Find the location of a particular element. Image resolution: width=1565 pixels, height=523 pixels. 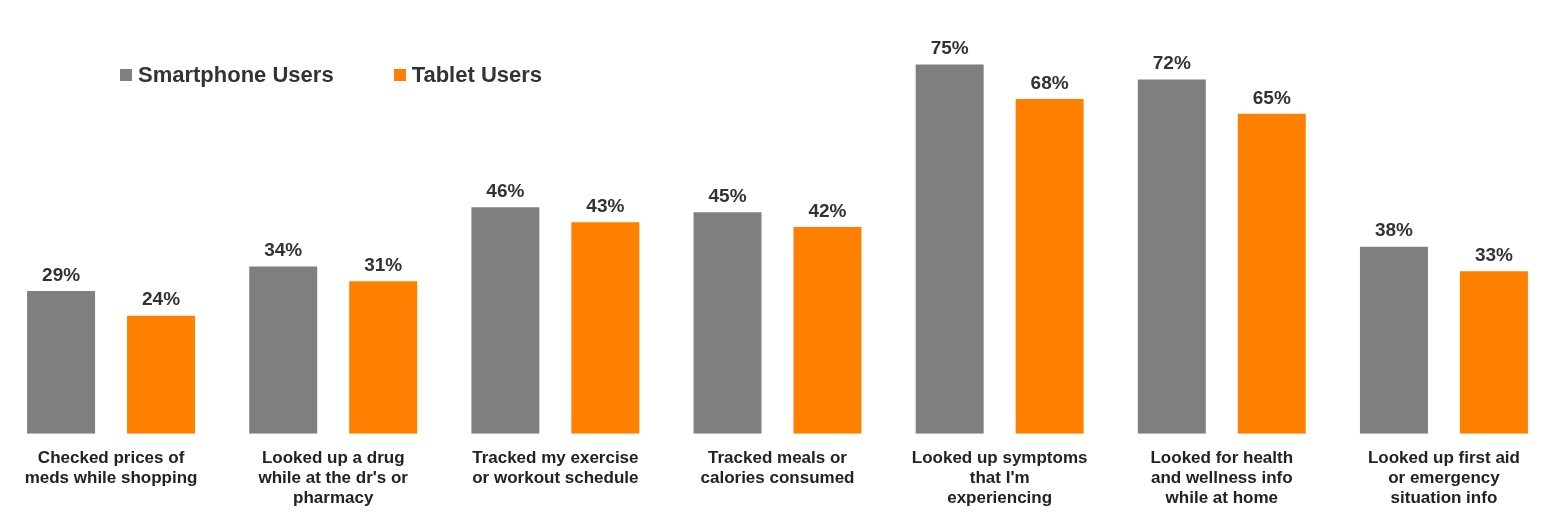

data-label: 43% is located at coordinates (605, 205).